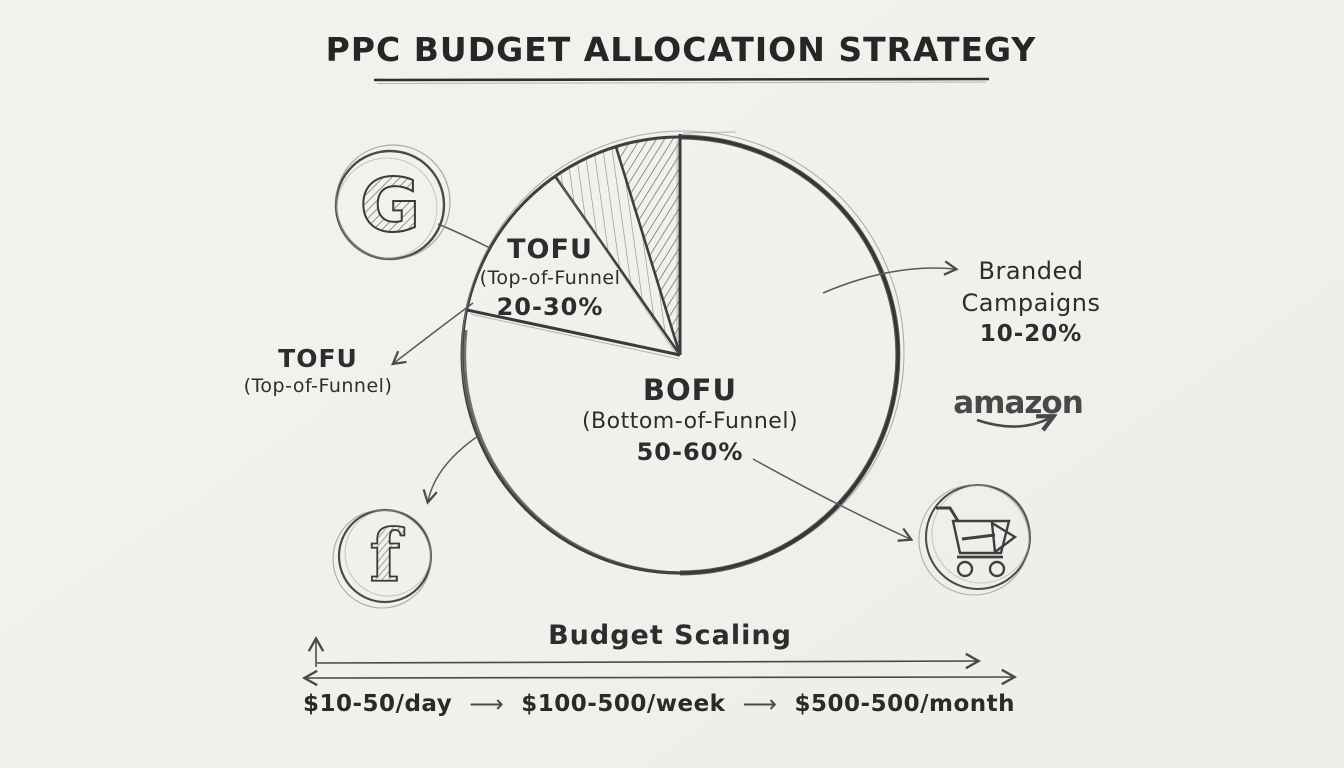  What do you see at coordinates (649, 661) in the screenshot?
I see `axis-arrow-upper` at bounding box center [649, 661].